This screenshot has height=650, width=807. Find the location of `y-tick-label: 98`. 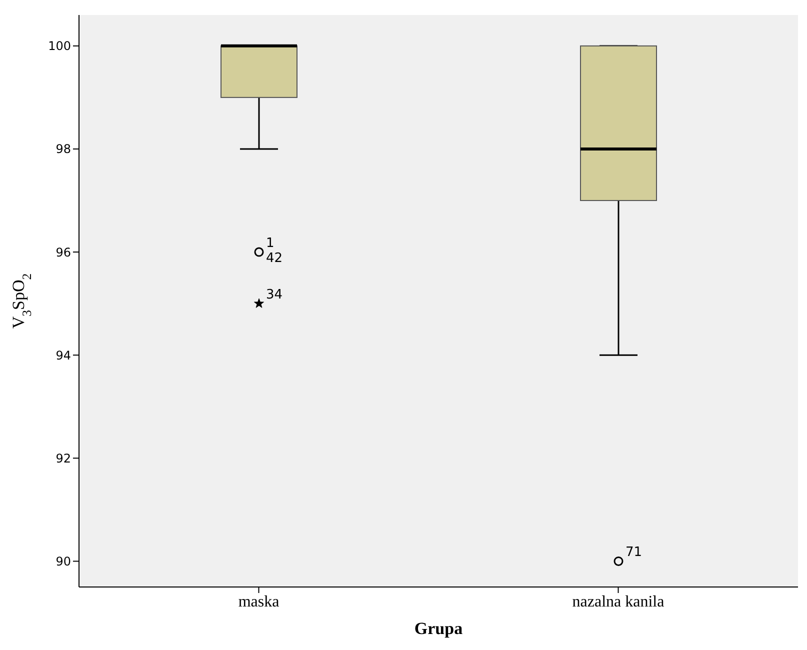

y-tick-label: 98 is located at coordinates (63, 149).